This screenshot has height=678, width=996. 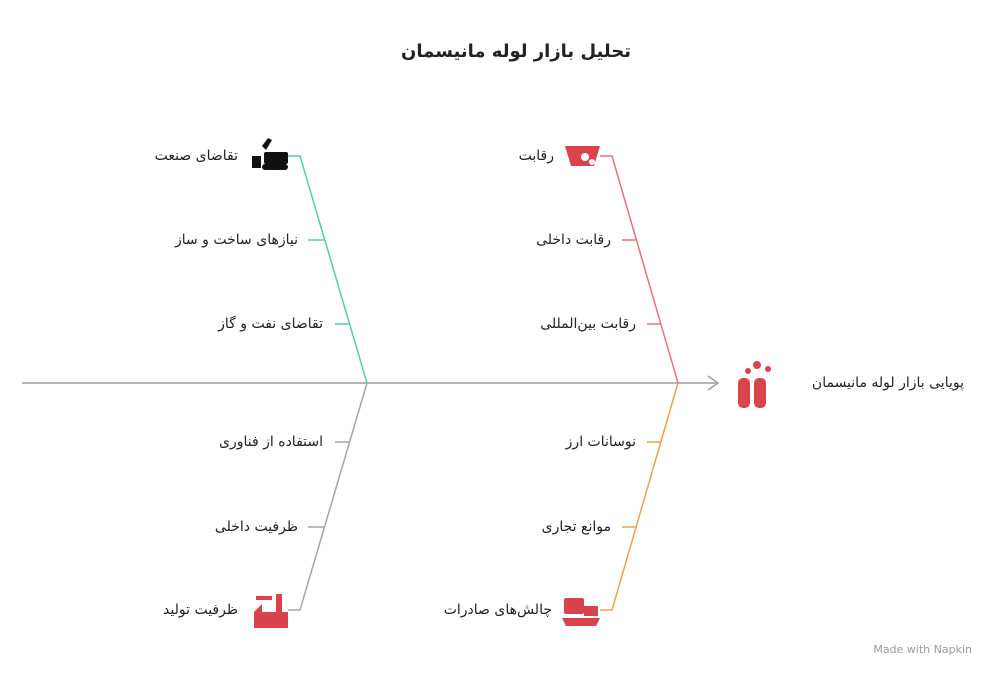 I want to click on category-label: ظرفیت تولید, so click(x=200, y=610).